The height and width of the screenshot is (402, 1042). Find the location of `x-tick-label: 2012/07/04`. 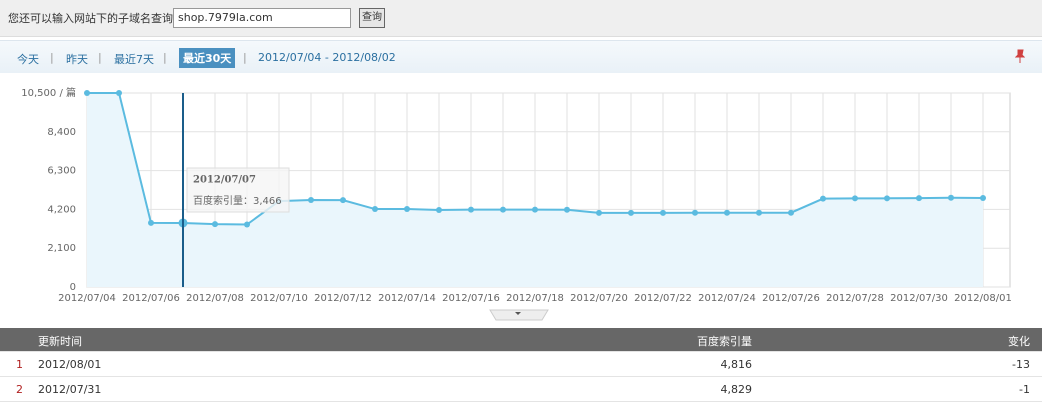

x-tick-label: 2012/07/04 is located at coordinates (87, 298).